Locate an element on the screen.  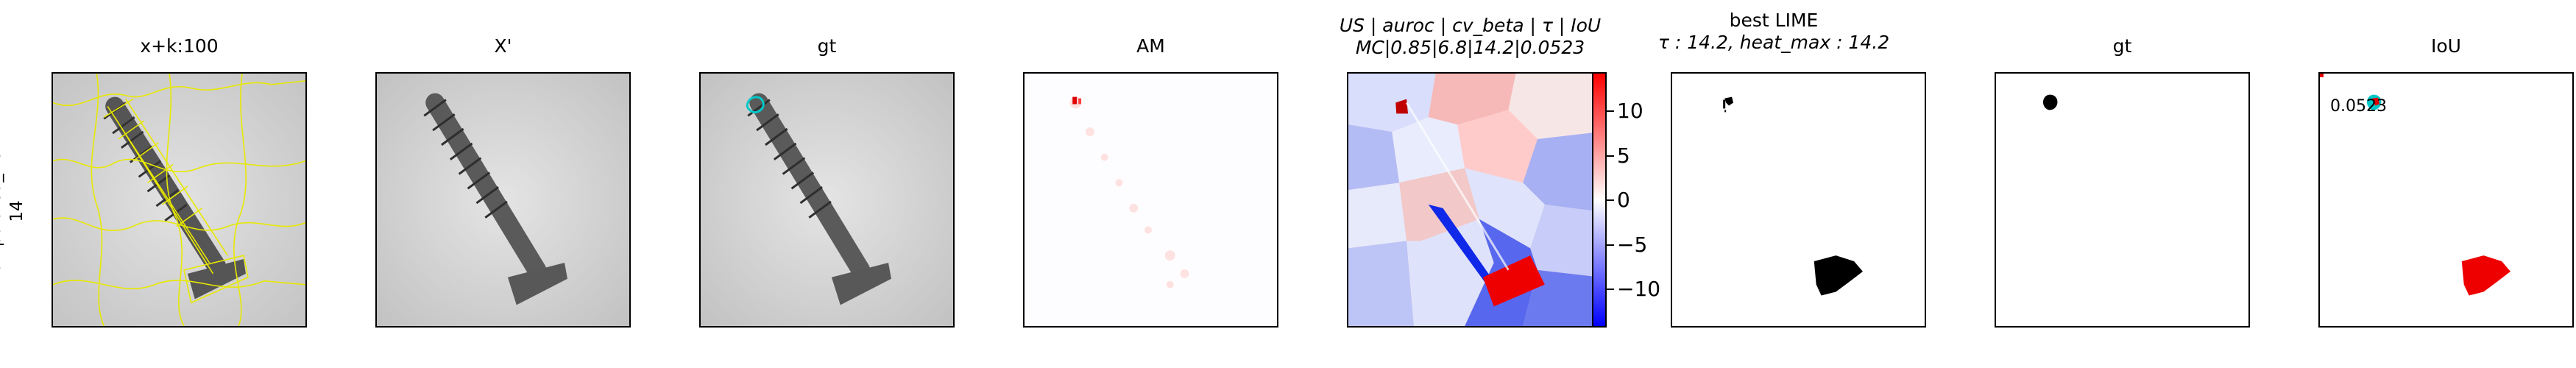
panel-title-iou: IoU is located at coordinates (2446, 46).